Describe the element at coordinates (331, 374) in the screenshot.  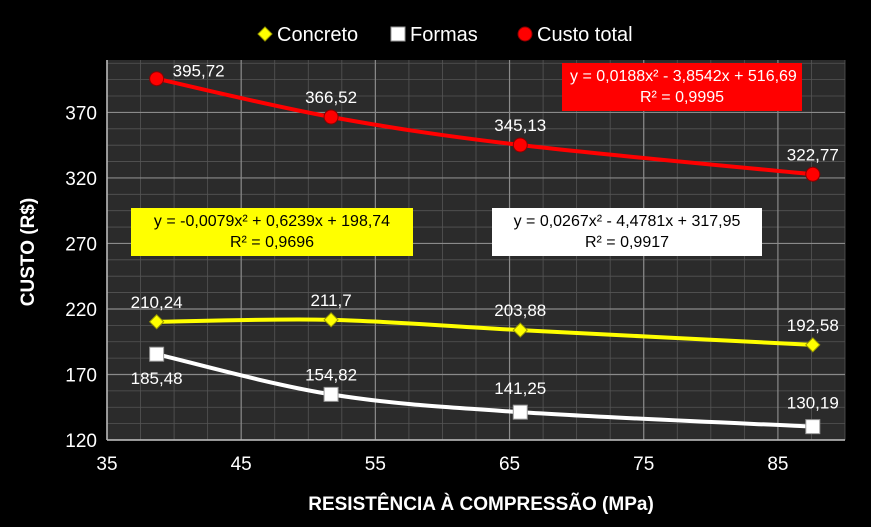
I see `data-label: 154,82` at that location.